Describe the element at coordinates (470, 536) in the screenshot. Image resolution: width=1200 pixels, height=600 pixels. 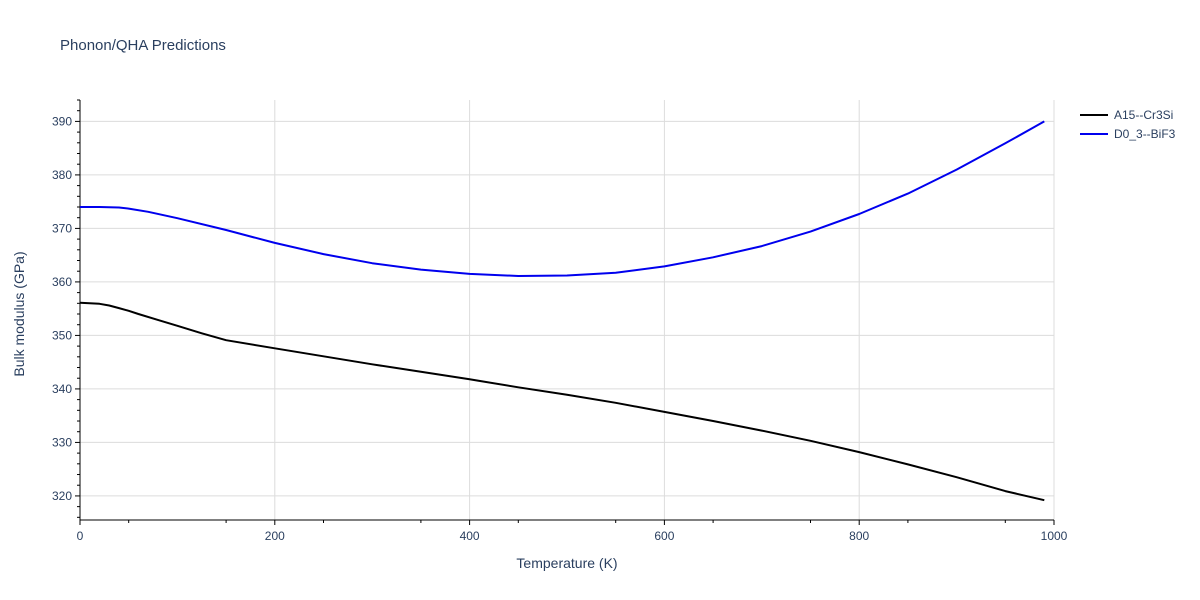
I see `x-tick-label: 400` at that location.